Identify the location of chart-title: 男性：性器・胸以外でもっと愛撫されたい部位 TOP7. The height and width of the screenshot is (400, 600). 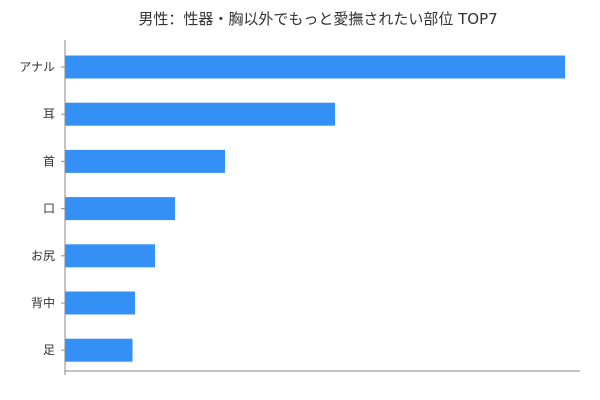
(317, 19).